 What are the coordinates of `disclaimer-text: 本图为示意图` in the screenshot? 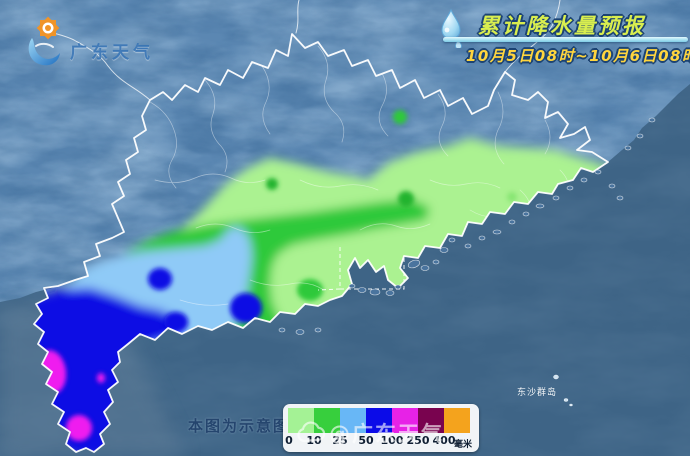 It's located at (239, 426).